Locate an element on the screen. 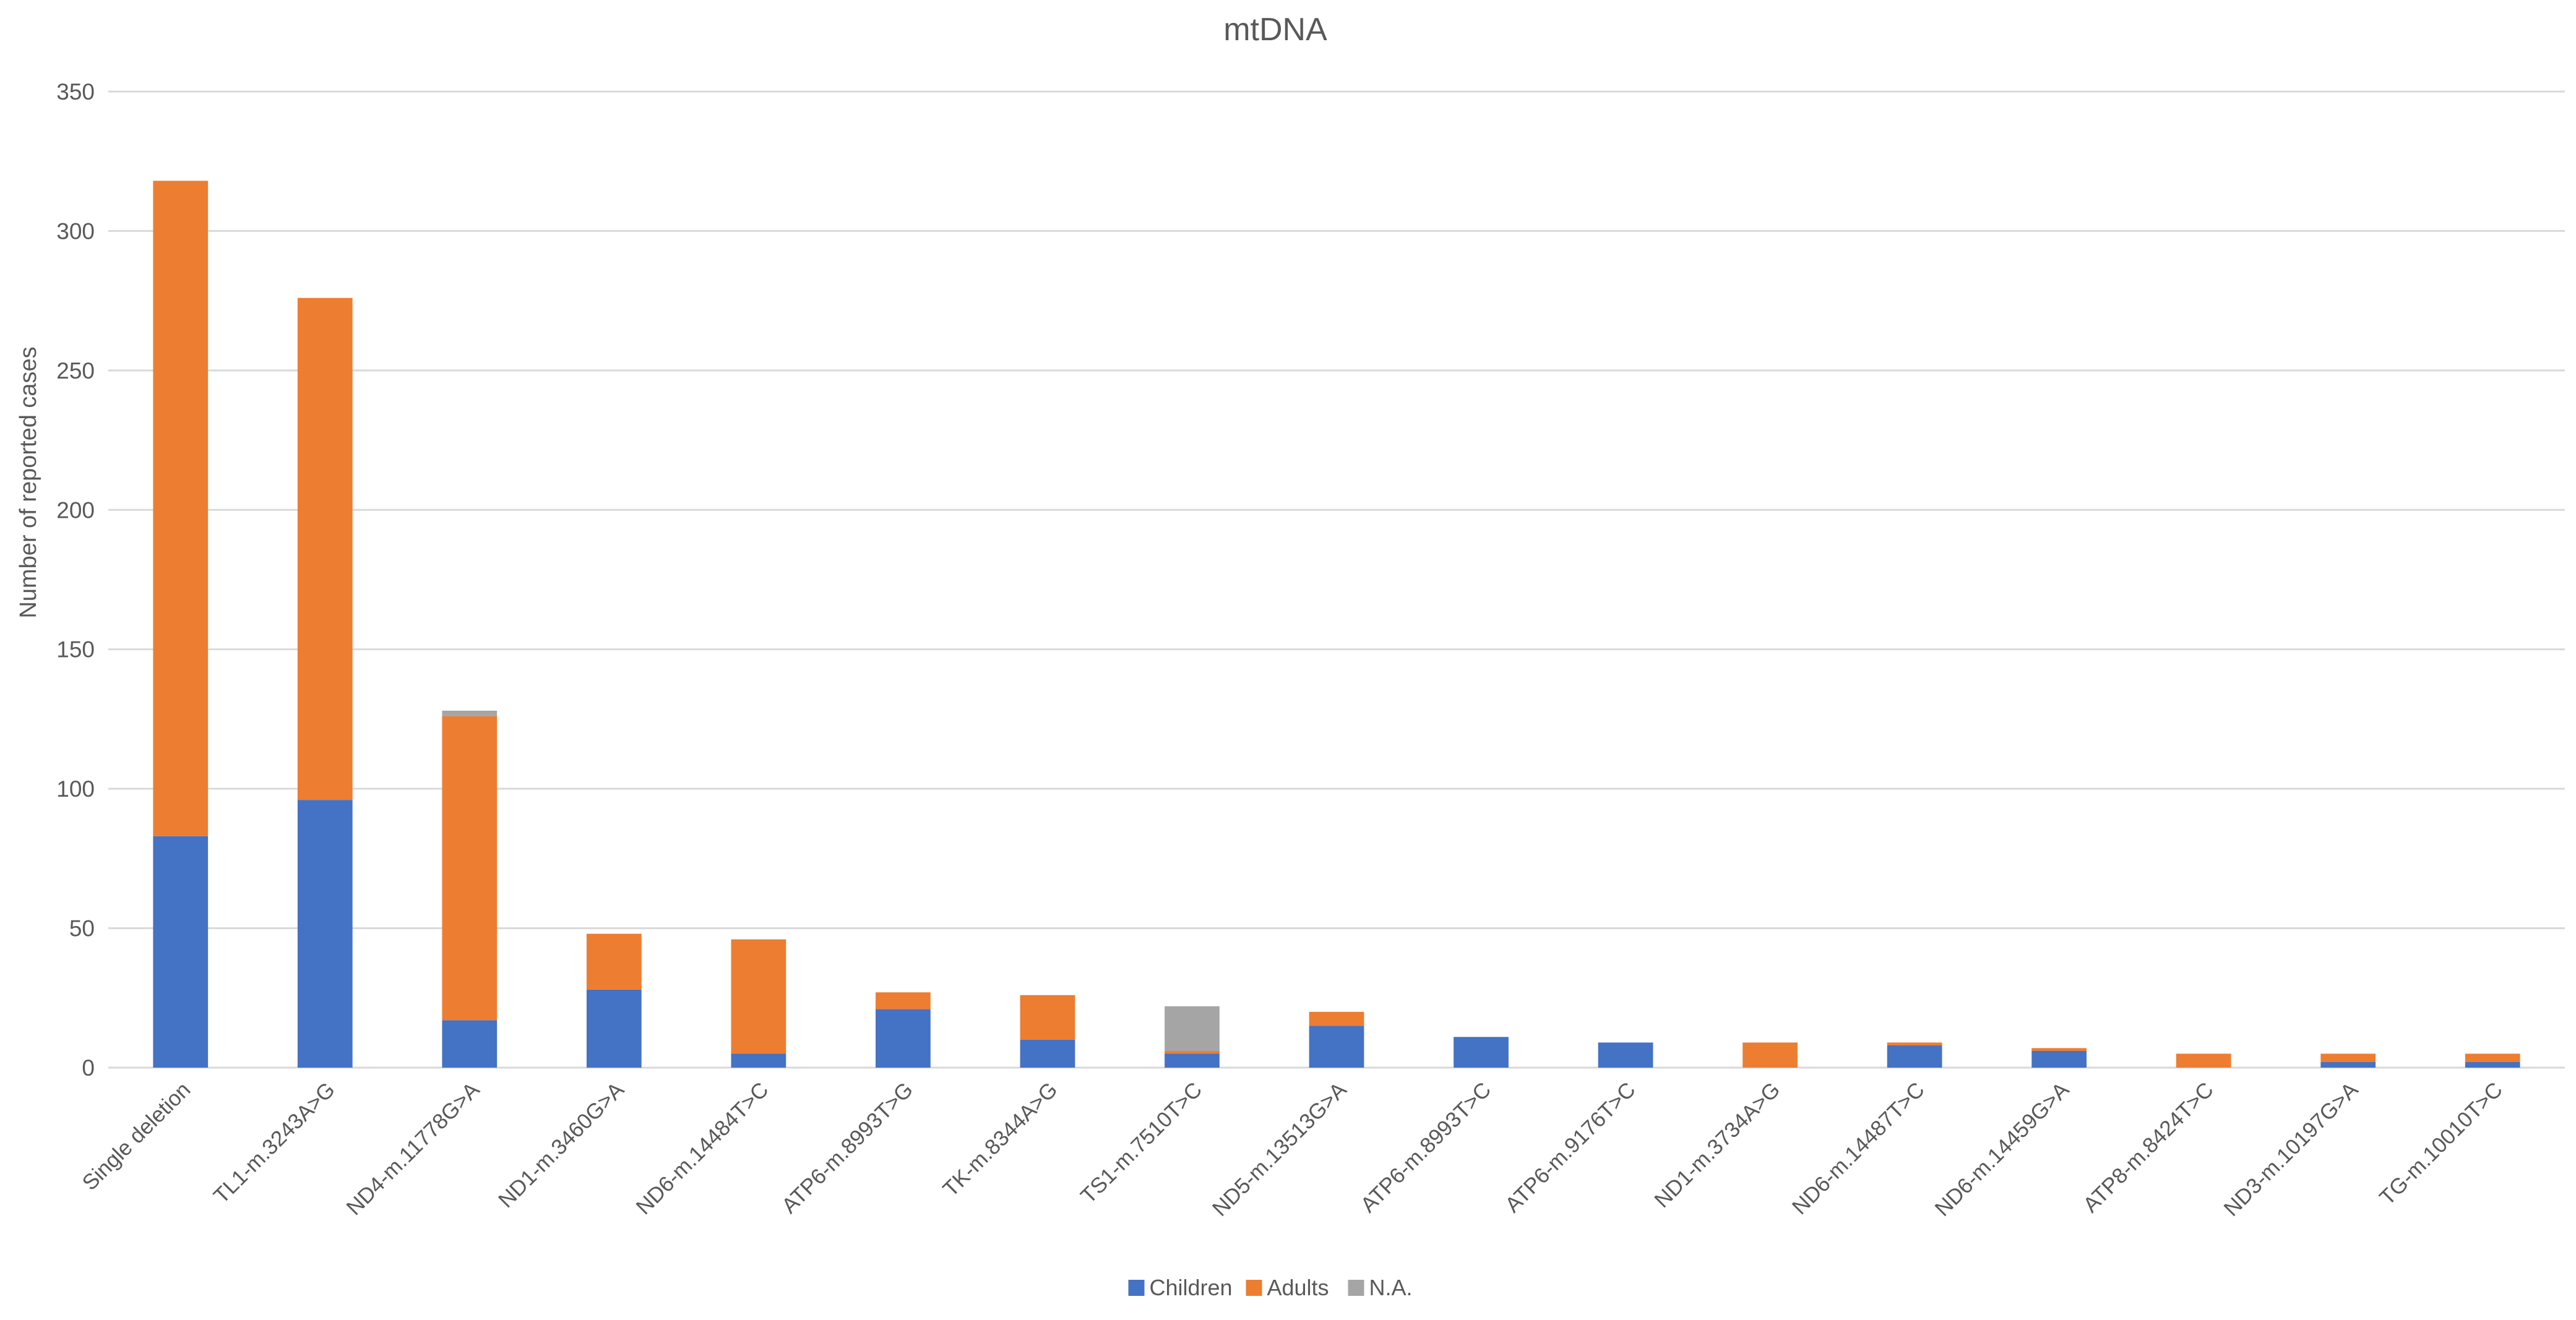 Image resolution: width=2576 pixels, height=1320 pixels. x-tick-label: ND4-m.11778G>A is located at coordinates (413, 1149).